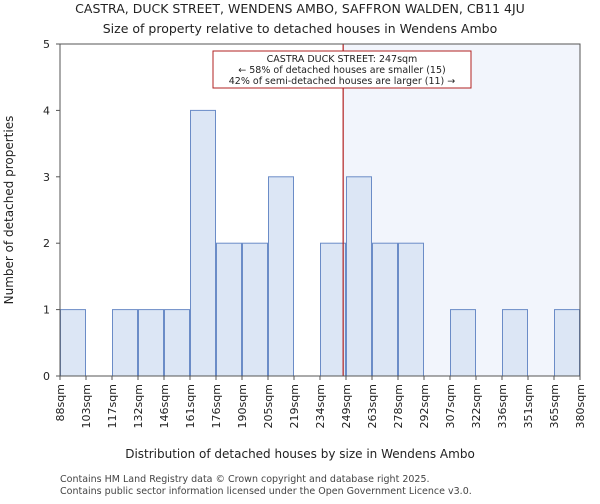 This screenshot has height=504, width=600. What do you see at coordinates (502, 406) in the screenshot?
I see `x-tick-label: 336sqm` at bounding box center [502, 406].